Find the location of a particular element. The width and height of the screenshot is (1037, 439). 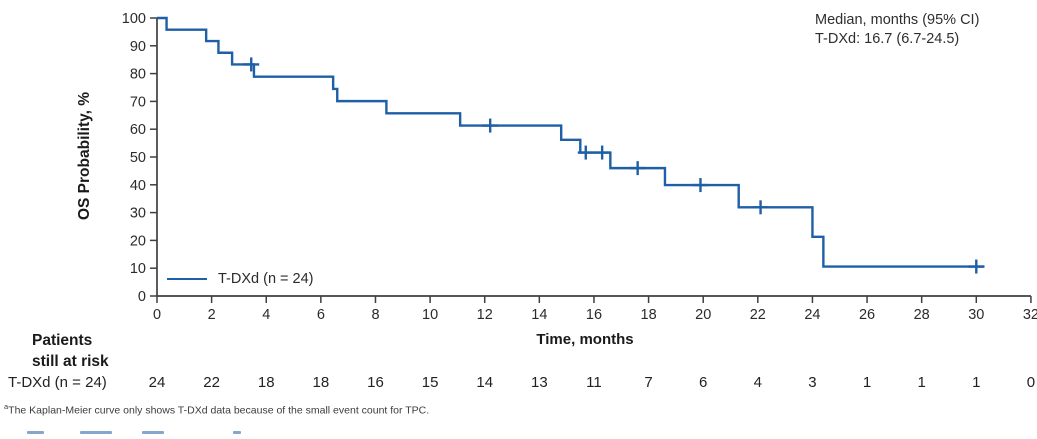

x-tick-label: 0 is located at coordinates (157, 315).